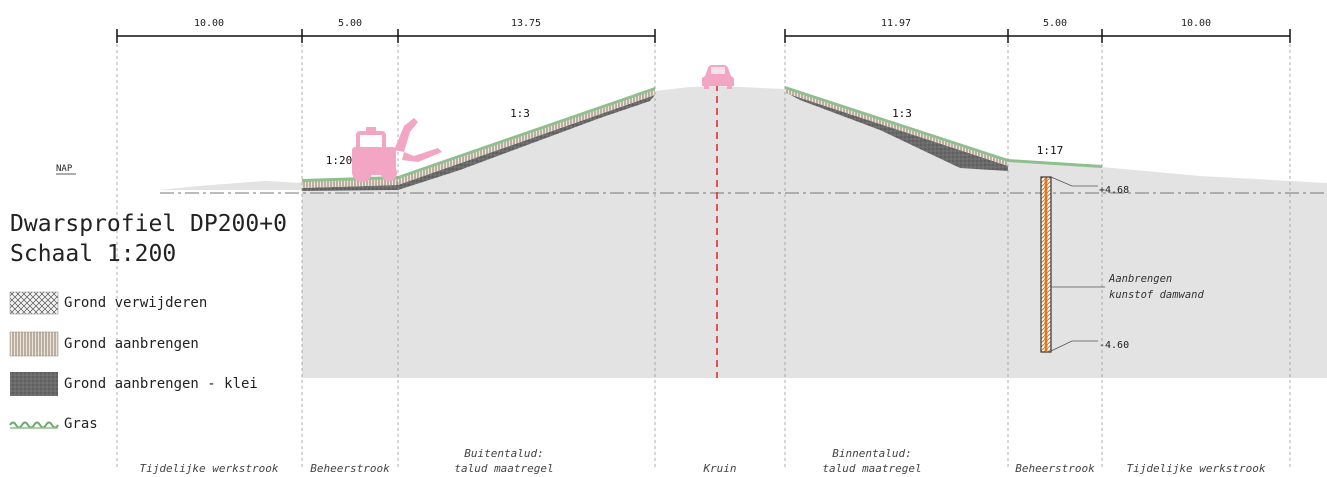 The image size is (1327, 477). What do you see at coordinates (64, 169) in the screenshot?
I see `nap-label: NAP` at bounding box center [64, 169].